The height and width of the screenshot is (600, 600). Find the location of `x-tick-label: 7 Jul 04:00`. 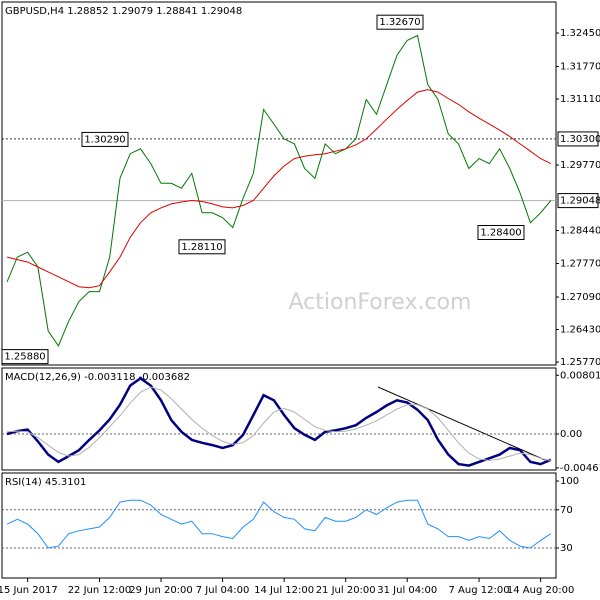

x-tick-label: 7 Jul 04:00 is located at coordinates (223, 590).